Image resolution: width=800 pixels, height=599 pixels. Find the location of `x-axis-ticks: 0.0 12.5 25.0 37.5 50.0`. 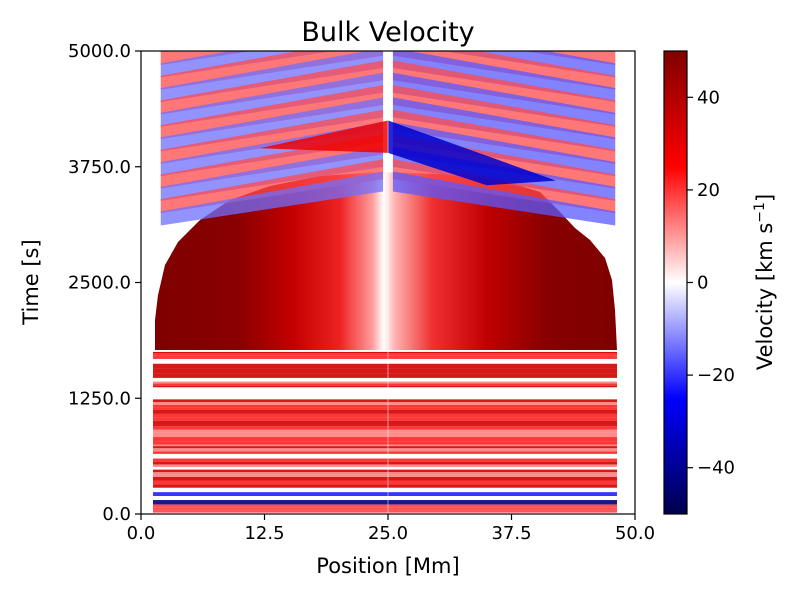

x-axis-ticks: 0.0 12.5 25.0 37.5 50.0 is located at coordinates (391, 529).